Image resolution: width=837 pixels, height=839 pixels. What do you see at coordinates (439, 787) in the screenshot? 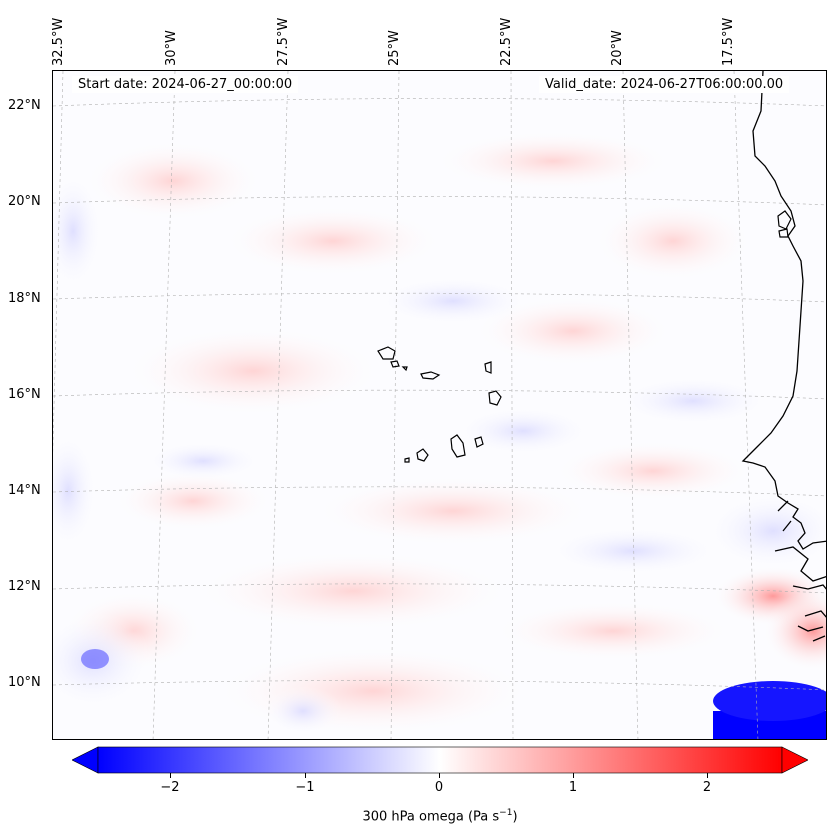
I see `colorbar-tick-0: 0` at bounding box center [439, 787].